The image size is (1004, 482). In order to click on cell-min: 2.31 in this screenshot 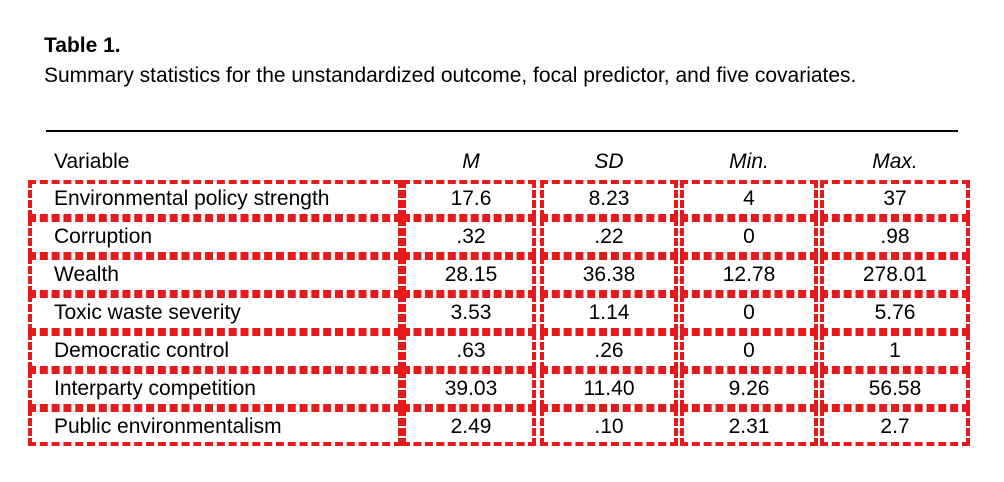, I will do `click(749, 426)`.